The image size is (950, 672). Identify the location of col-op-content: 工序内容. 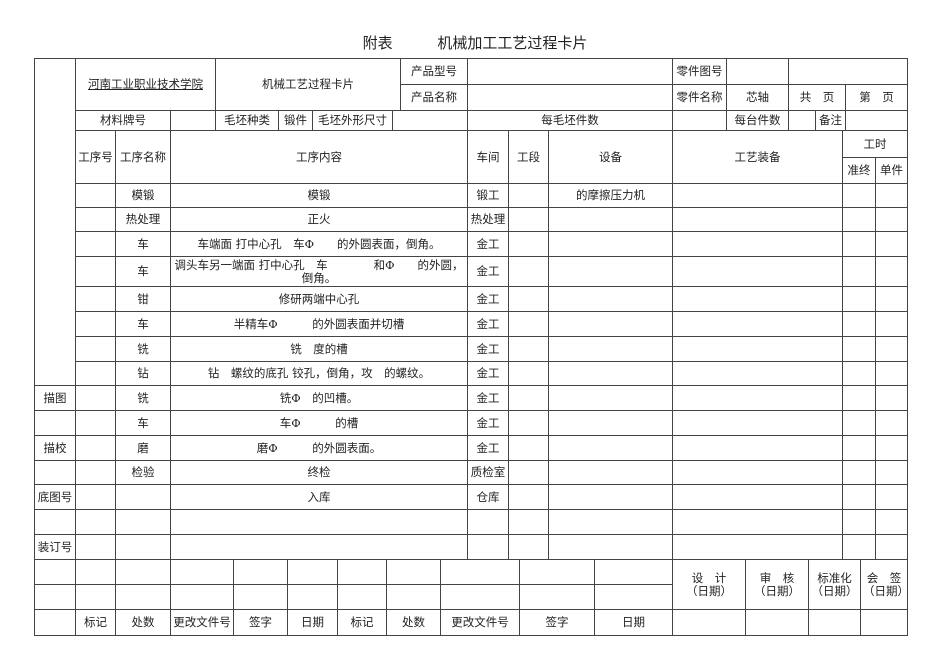
(319, 157).